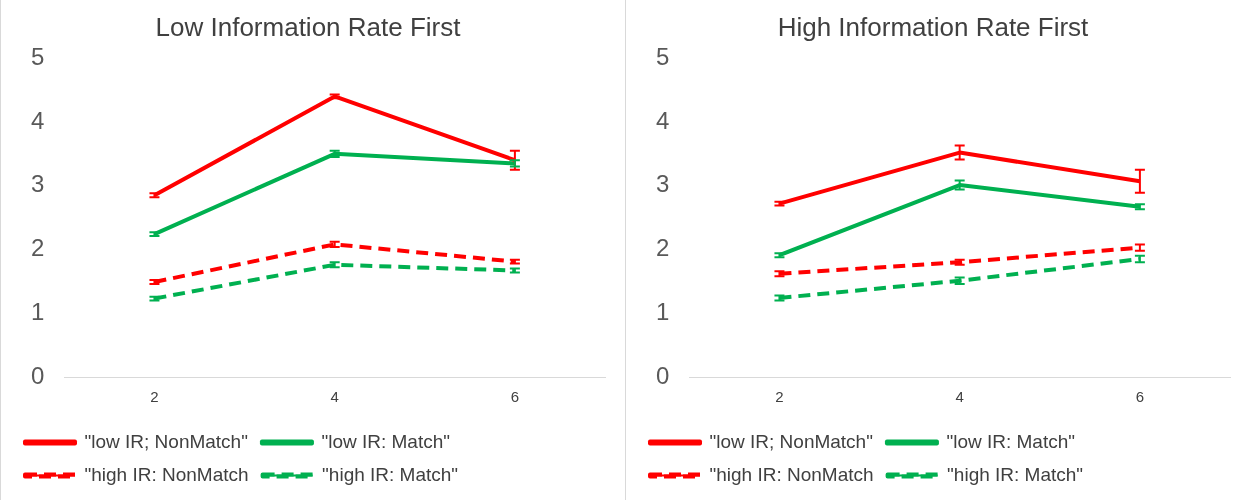 This screenshot has width=1250, height=502. Describe the element at coordinates (308, 26) in the screenshot. I see `chart-title: Low Information Rate First` at that location.